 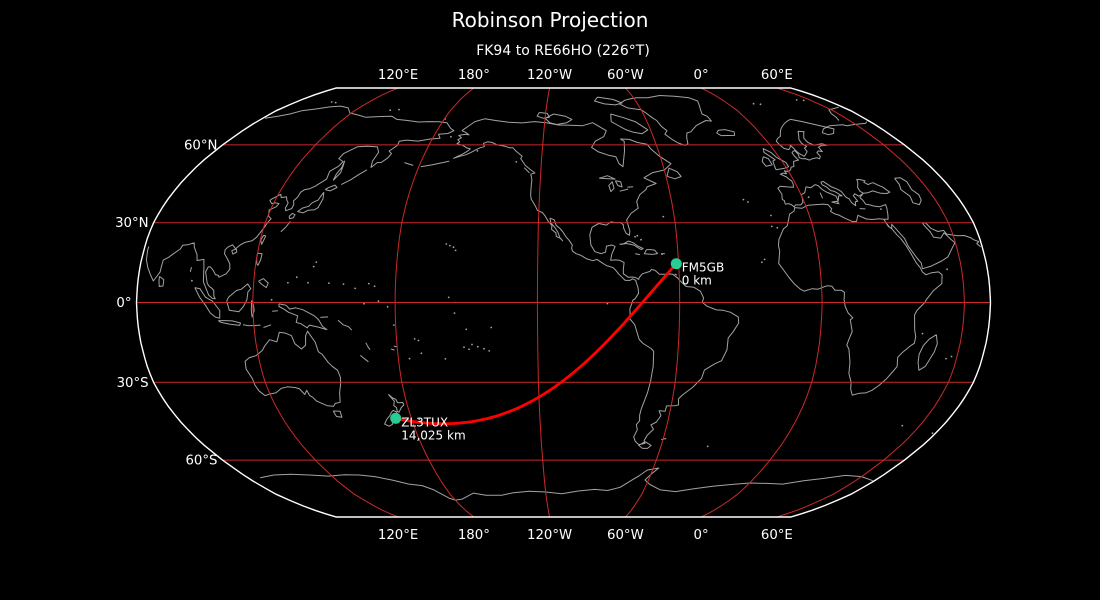 What do you see at coordinates (549, 75) in the screenshot?
I see `longitude-tick-label-top: 120°W` at bounding box center [549, 75].